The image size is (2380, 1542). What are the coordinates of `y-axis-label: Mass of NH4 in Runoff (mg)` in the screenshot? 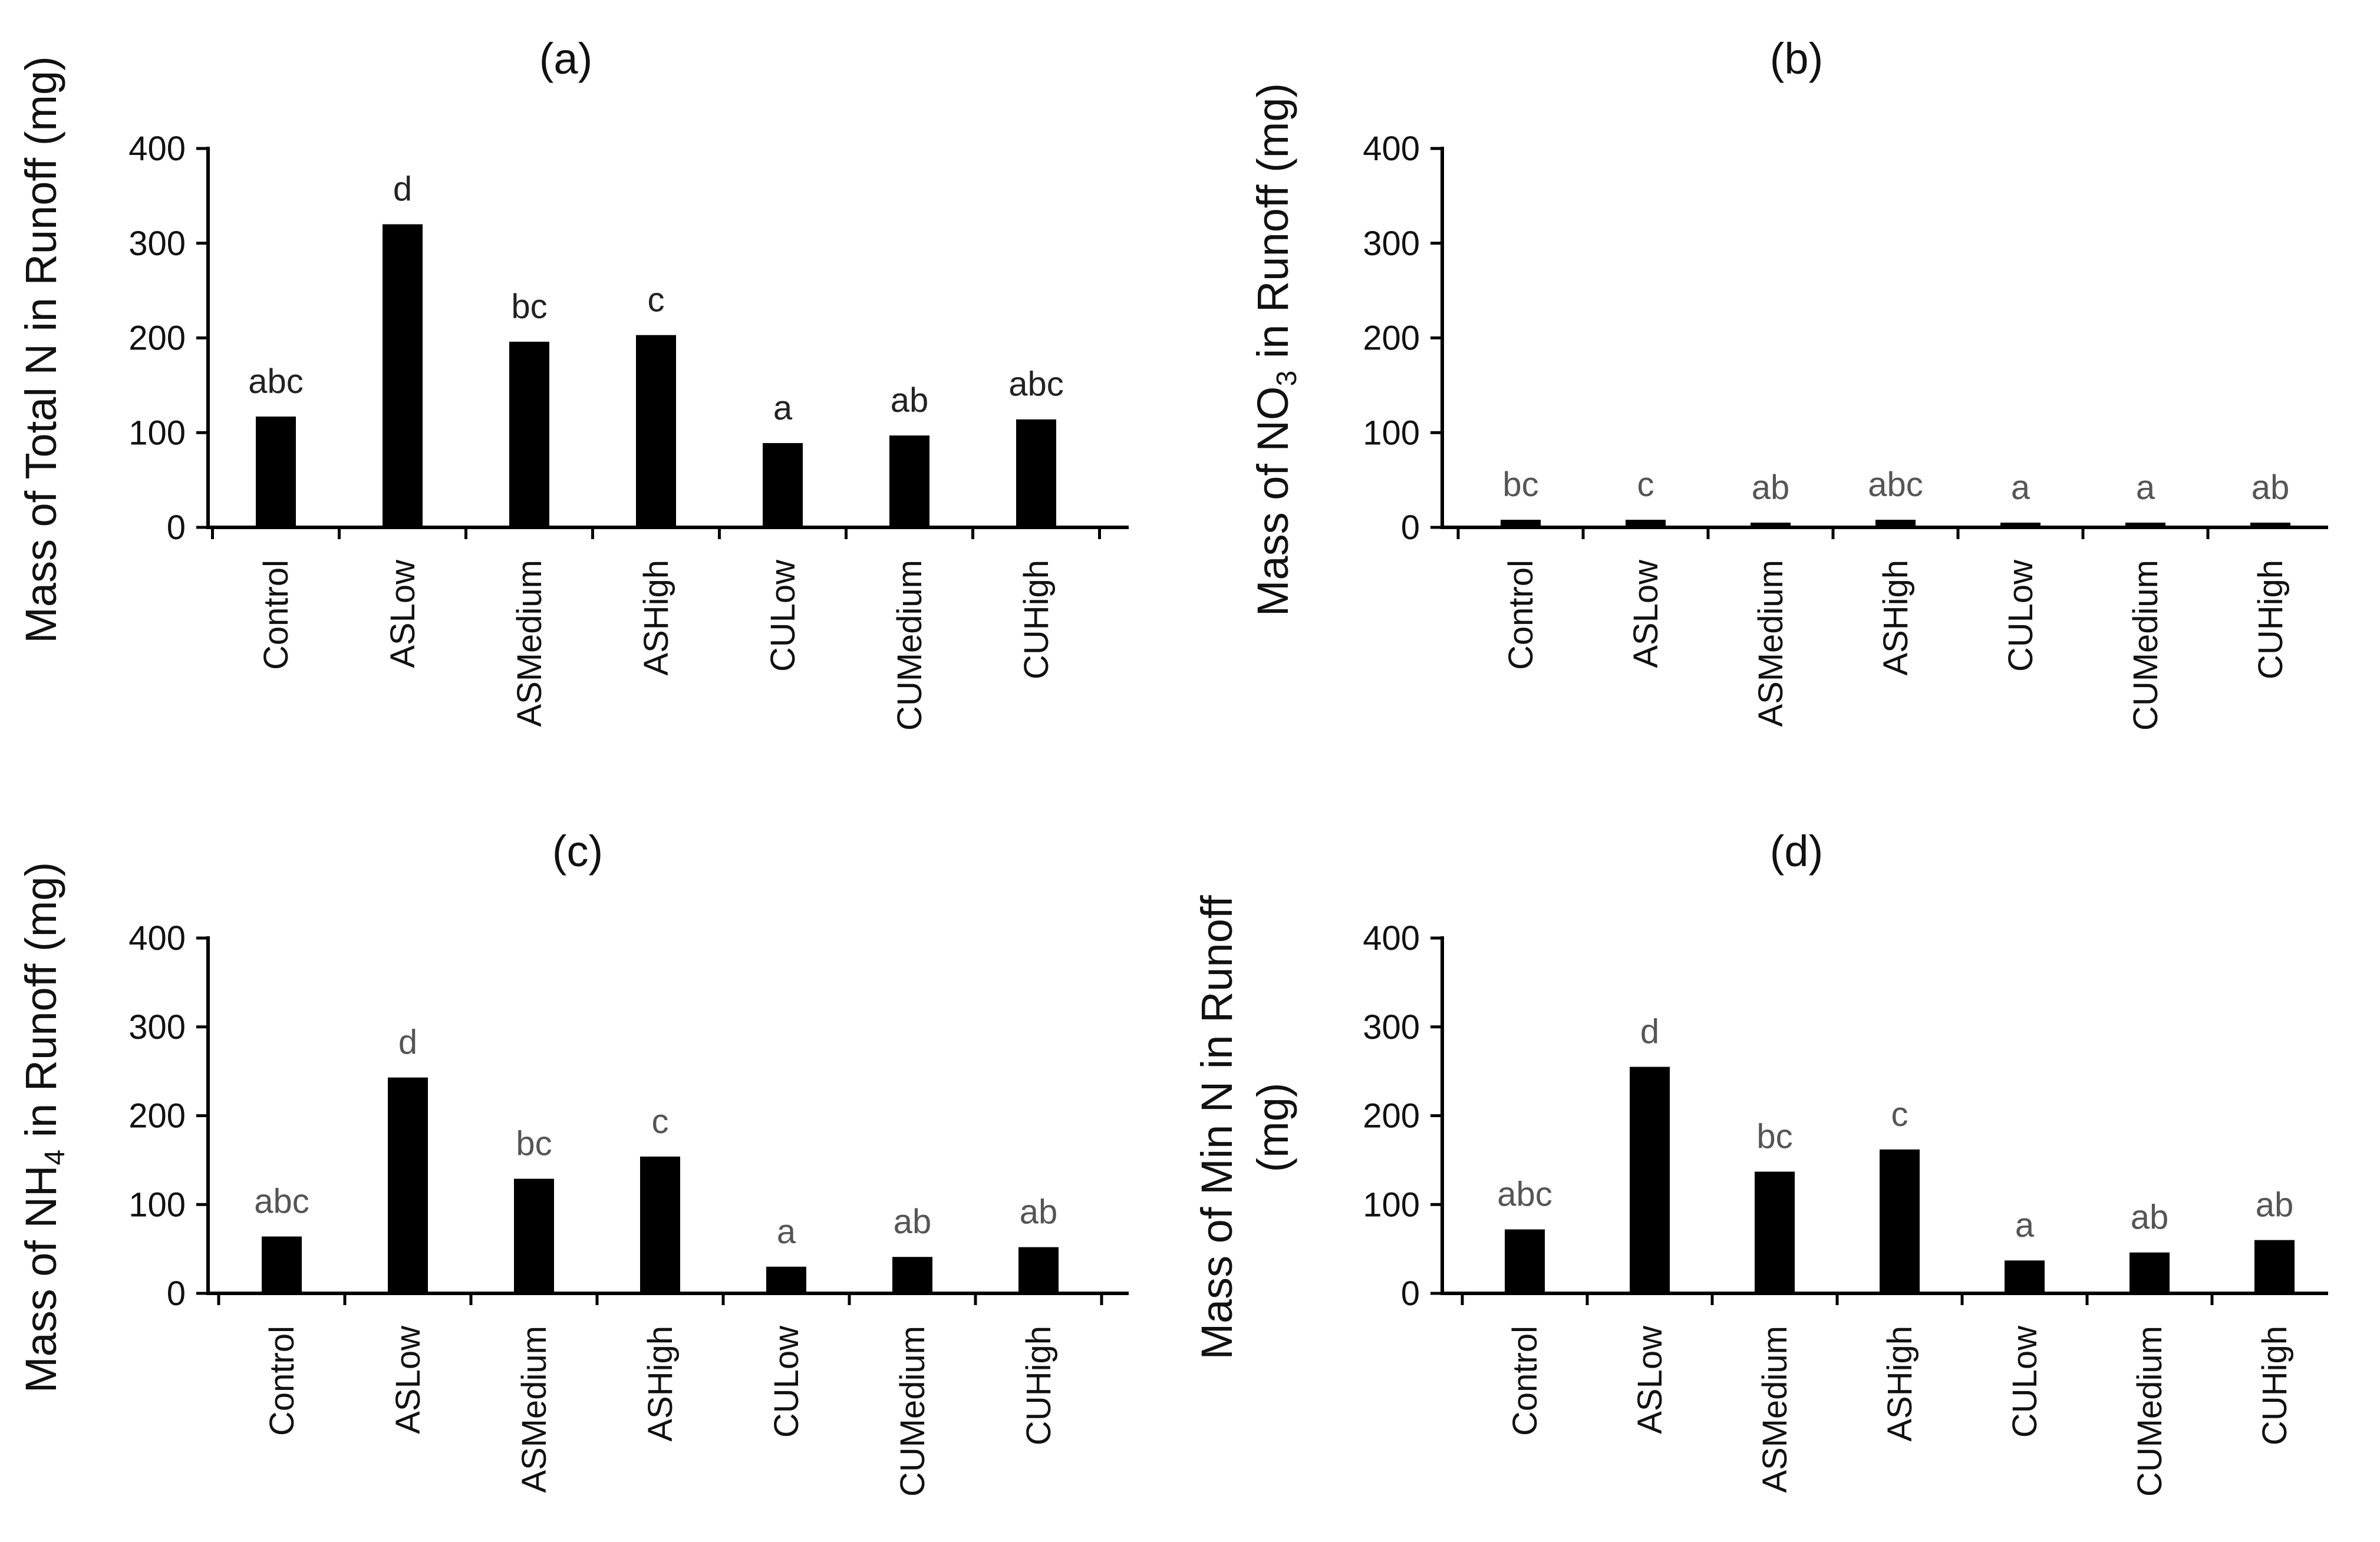 It's located at (44, 1127).